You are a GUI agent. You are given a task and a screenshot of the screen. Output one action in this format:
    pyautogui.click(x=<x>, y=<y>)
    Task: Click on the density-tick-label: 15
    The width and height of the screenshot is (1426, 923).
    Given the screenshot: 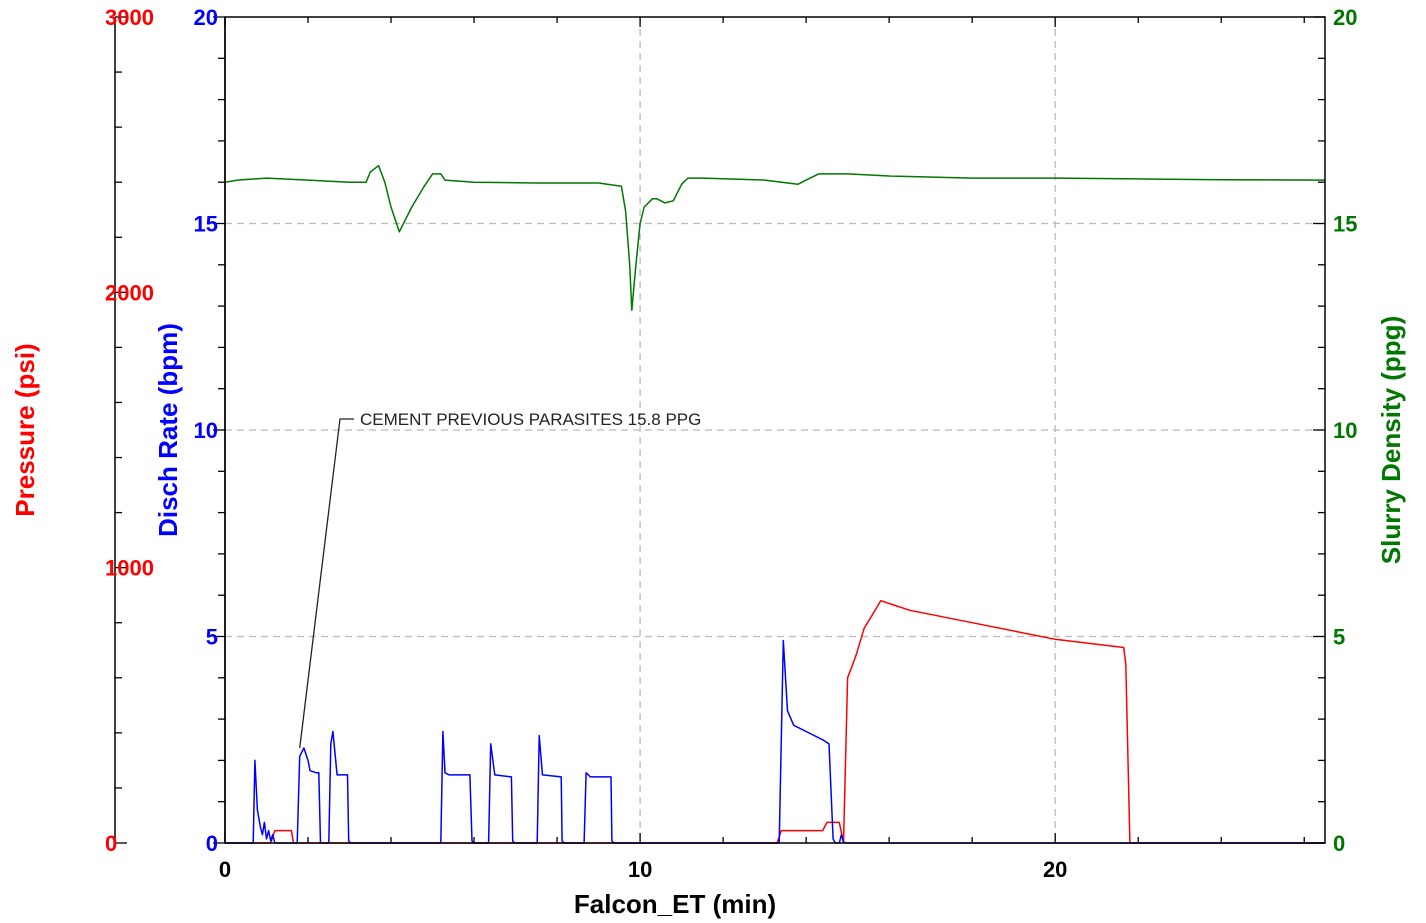 What is the action you would take?
    pyautogui.click(x=1345, y=224)
    